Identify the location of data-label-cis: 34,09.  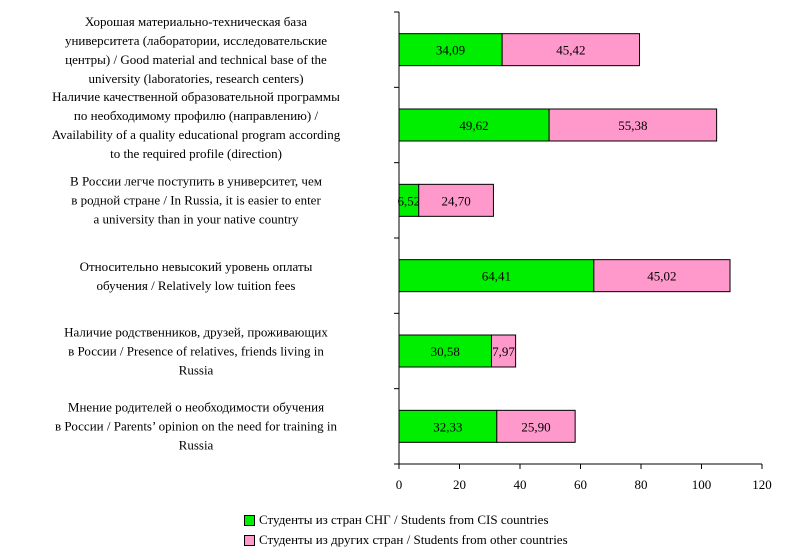
(450, 50).